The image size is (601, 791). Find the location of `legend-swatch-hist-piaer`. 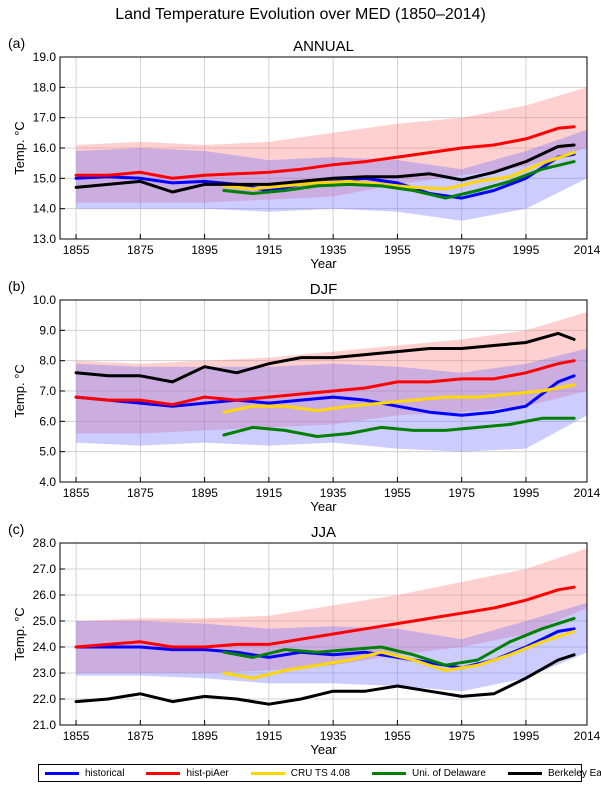

legend-swatch-hist-piaer is located at coordinates (163, 773).